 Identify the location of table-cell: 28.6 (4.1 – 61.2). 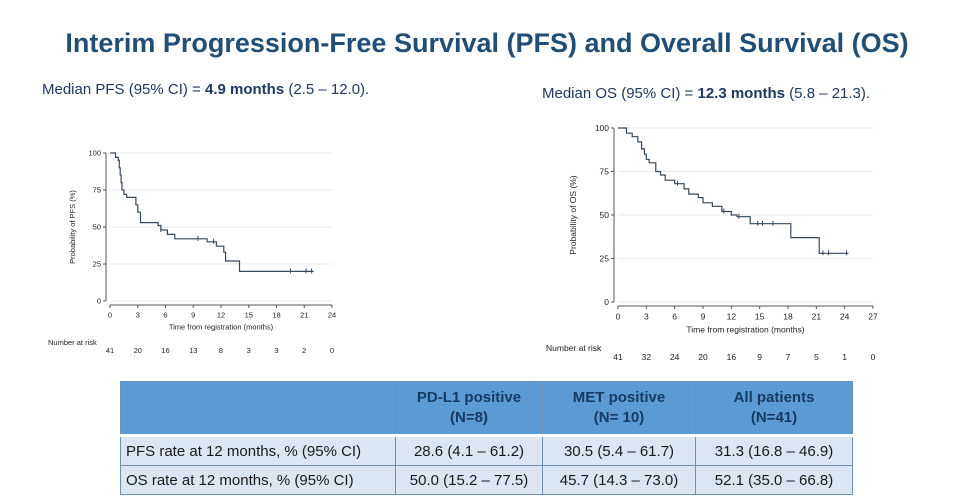
(469, 450).